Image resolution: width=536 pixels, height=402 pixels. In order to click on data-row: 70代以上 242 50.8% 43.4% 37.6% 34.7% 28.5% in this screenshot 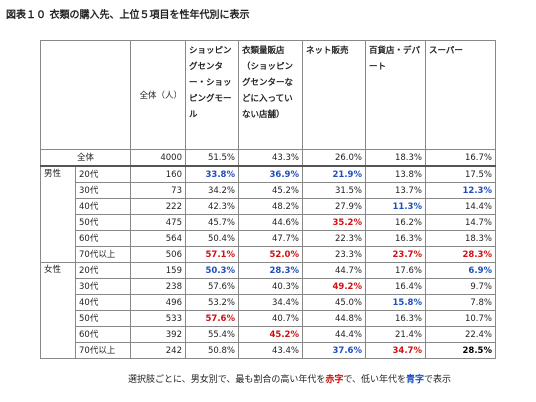, I will do `click(268, 350)`.